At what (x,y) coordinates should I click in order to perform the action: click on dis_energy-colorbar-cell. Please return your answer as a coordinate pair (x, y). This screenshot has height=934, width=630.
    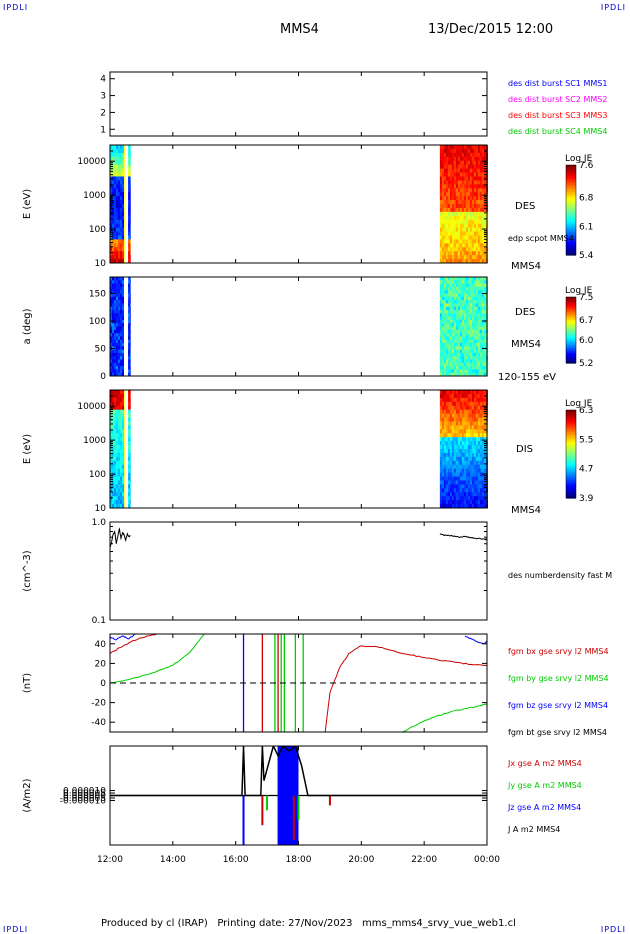
    Looking at the image, I should click on (571, 497).